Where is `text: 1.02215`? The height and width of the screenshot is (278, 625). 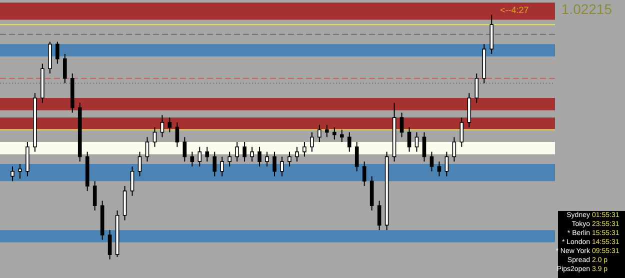
text: 1.02215 is located at coordinates (586, 9).